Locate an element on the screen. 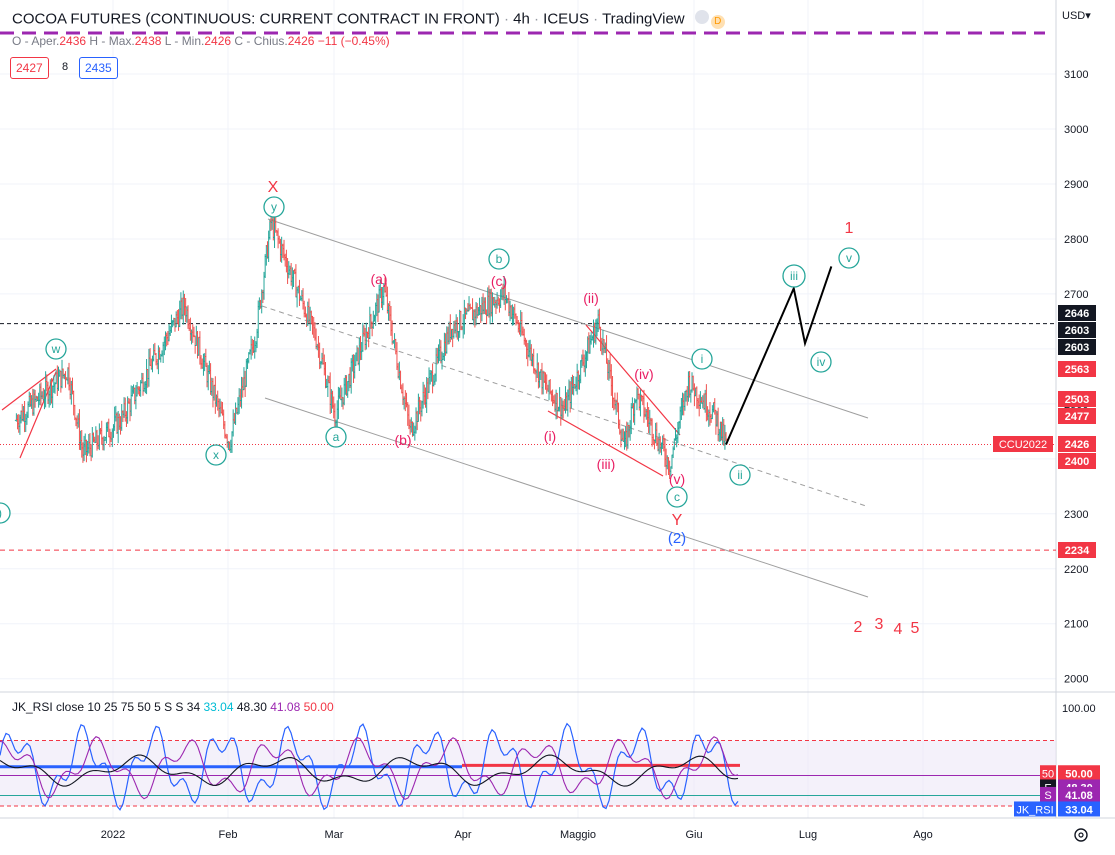 The height and width of the screenshot is (855, 1115). price-label: 2477 is located at coordinates (1077, 417).